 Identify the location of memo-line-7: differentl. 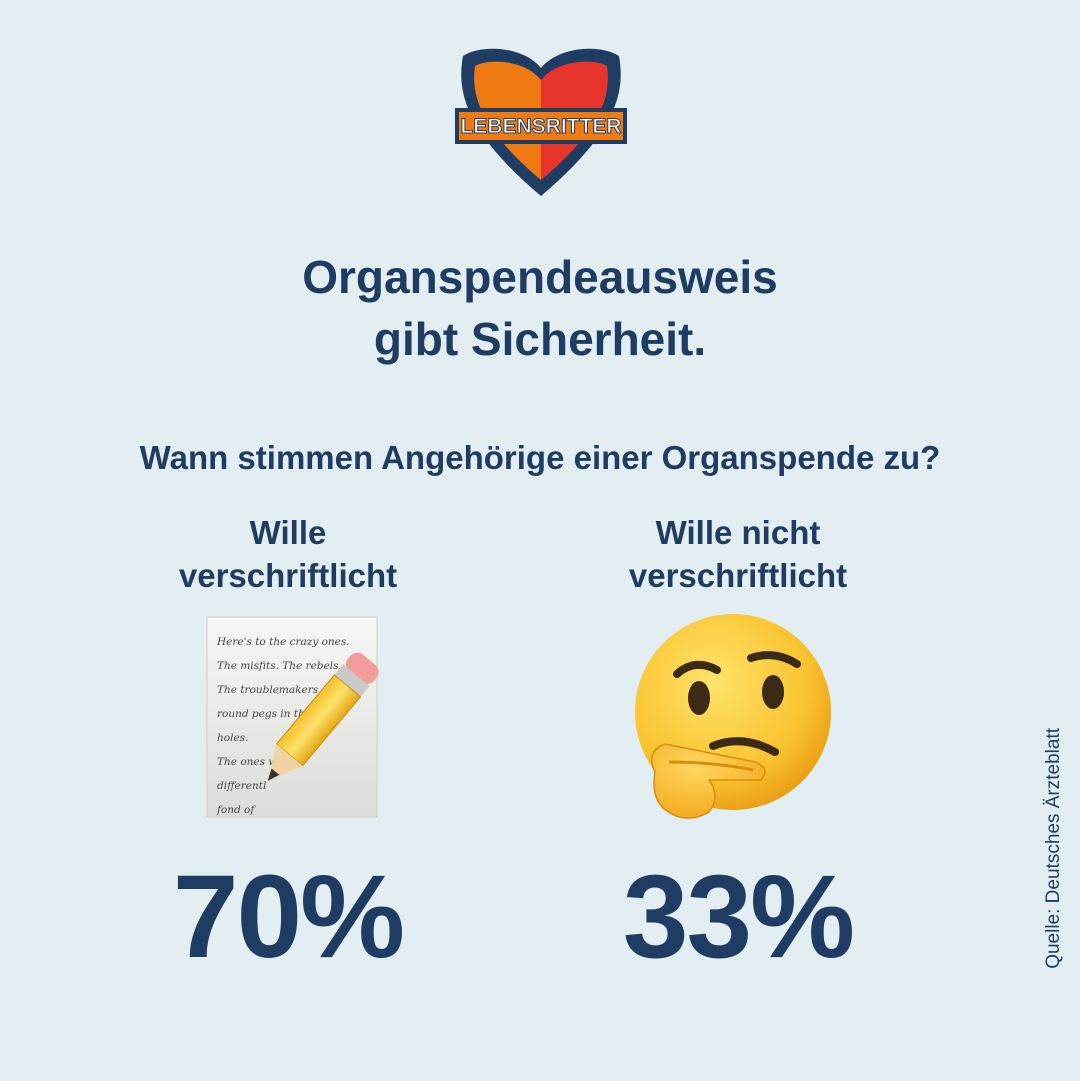
(241, 786).